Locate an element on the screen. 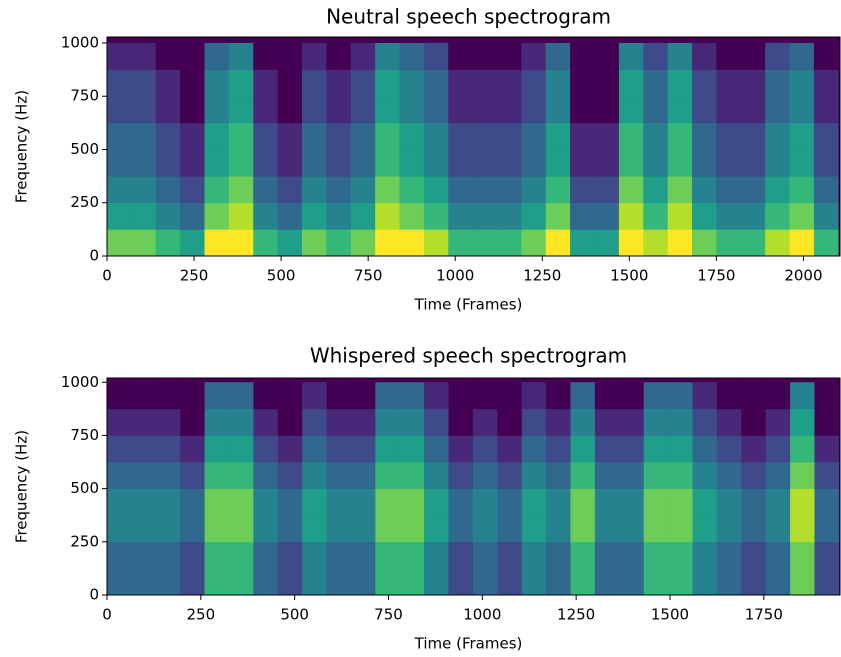 The width and height of the screenshot is (841, 657). x-tick-label: 1250 is located at coordinates (576, 615).